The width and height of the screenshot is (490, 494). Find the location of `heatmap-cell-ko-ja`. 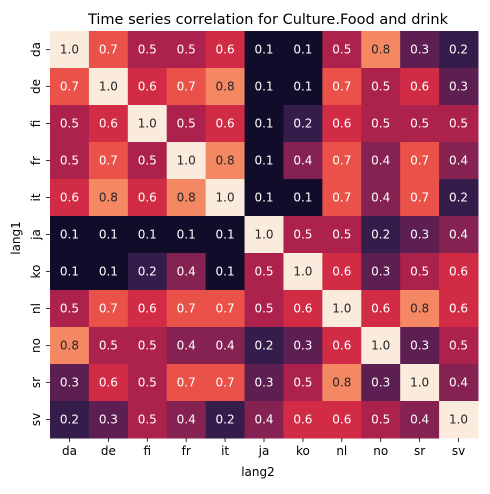

heatmap-cell-ko-ja is located at coordinates (264, 272).